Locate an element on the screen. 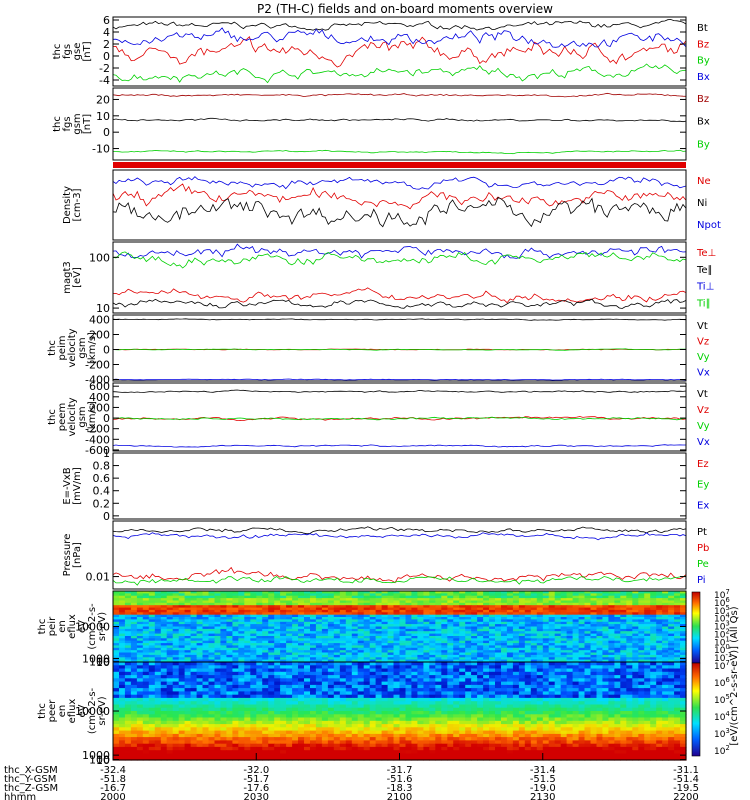  y-tick-label: 2 is located at coordinates (106, 44).